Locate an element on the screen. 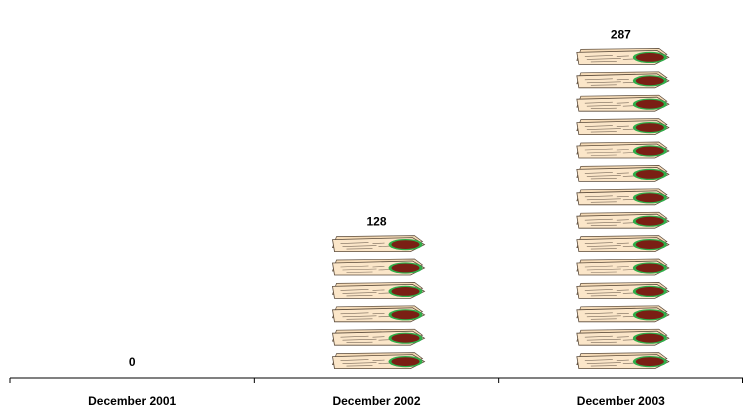 This screenshot has height=408, width=743. x-tick-label: December 2001 is located at coordinates (132, 401).